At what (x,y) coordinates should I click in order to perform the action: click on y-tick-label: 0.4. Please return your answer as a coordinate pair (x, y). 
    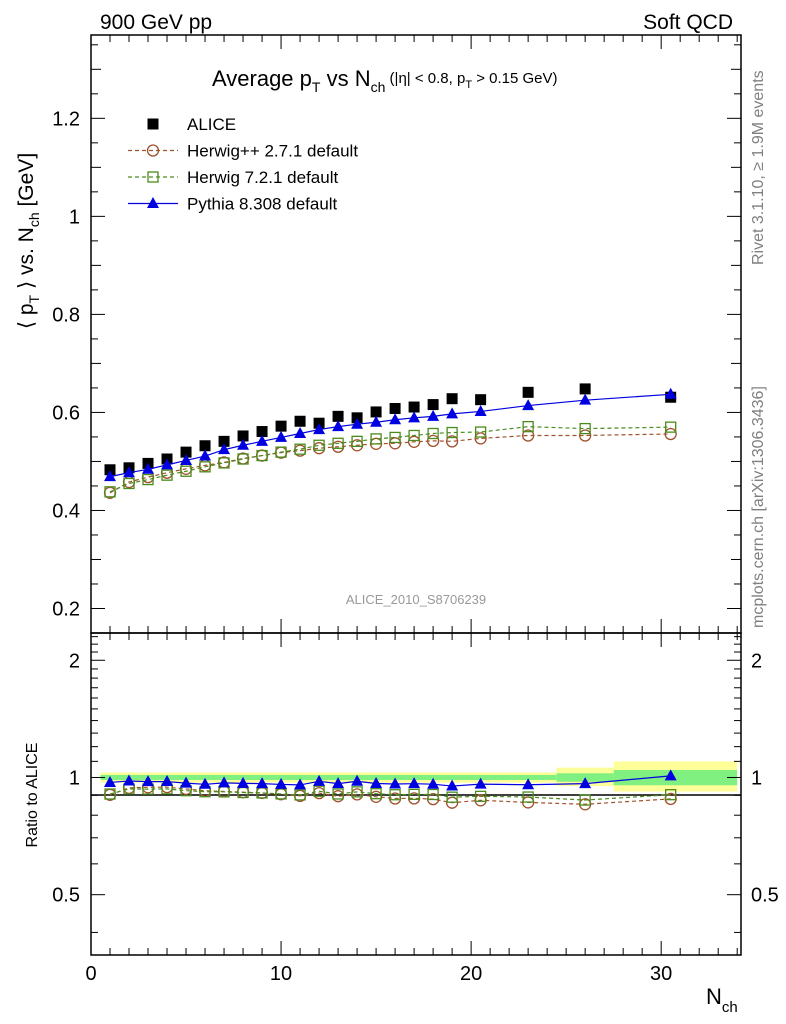
    Looking at the image, I should click on (66, 511).